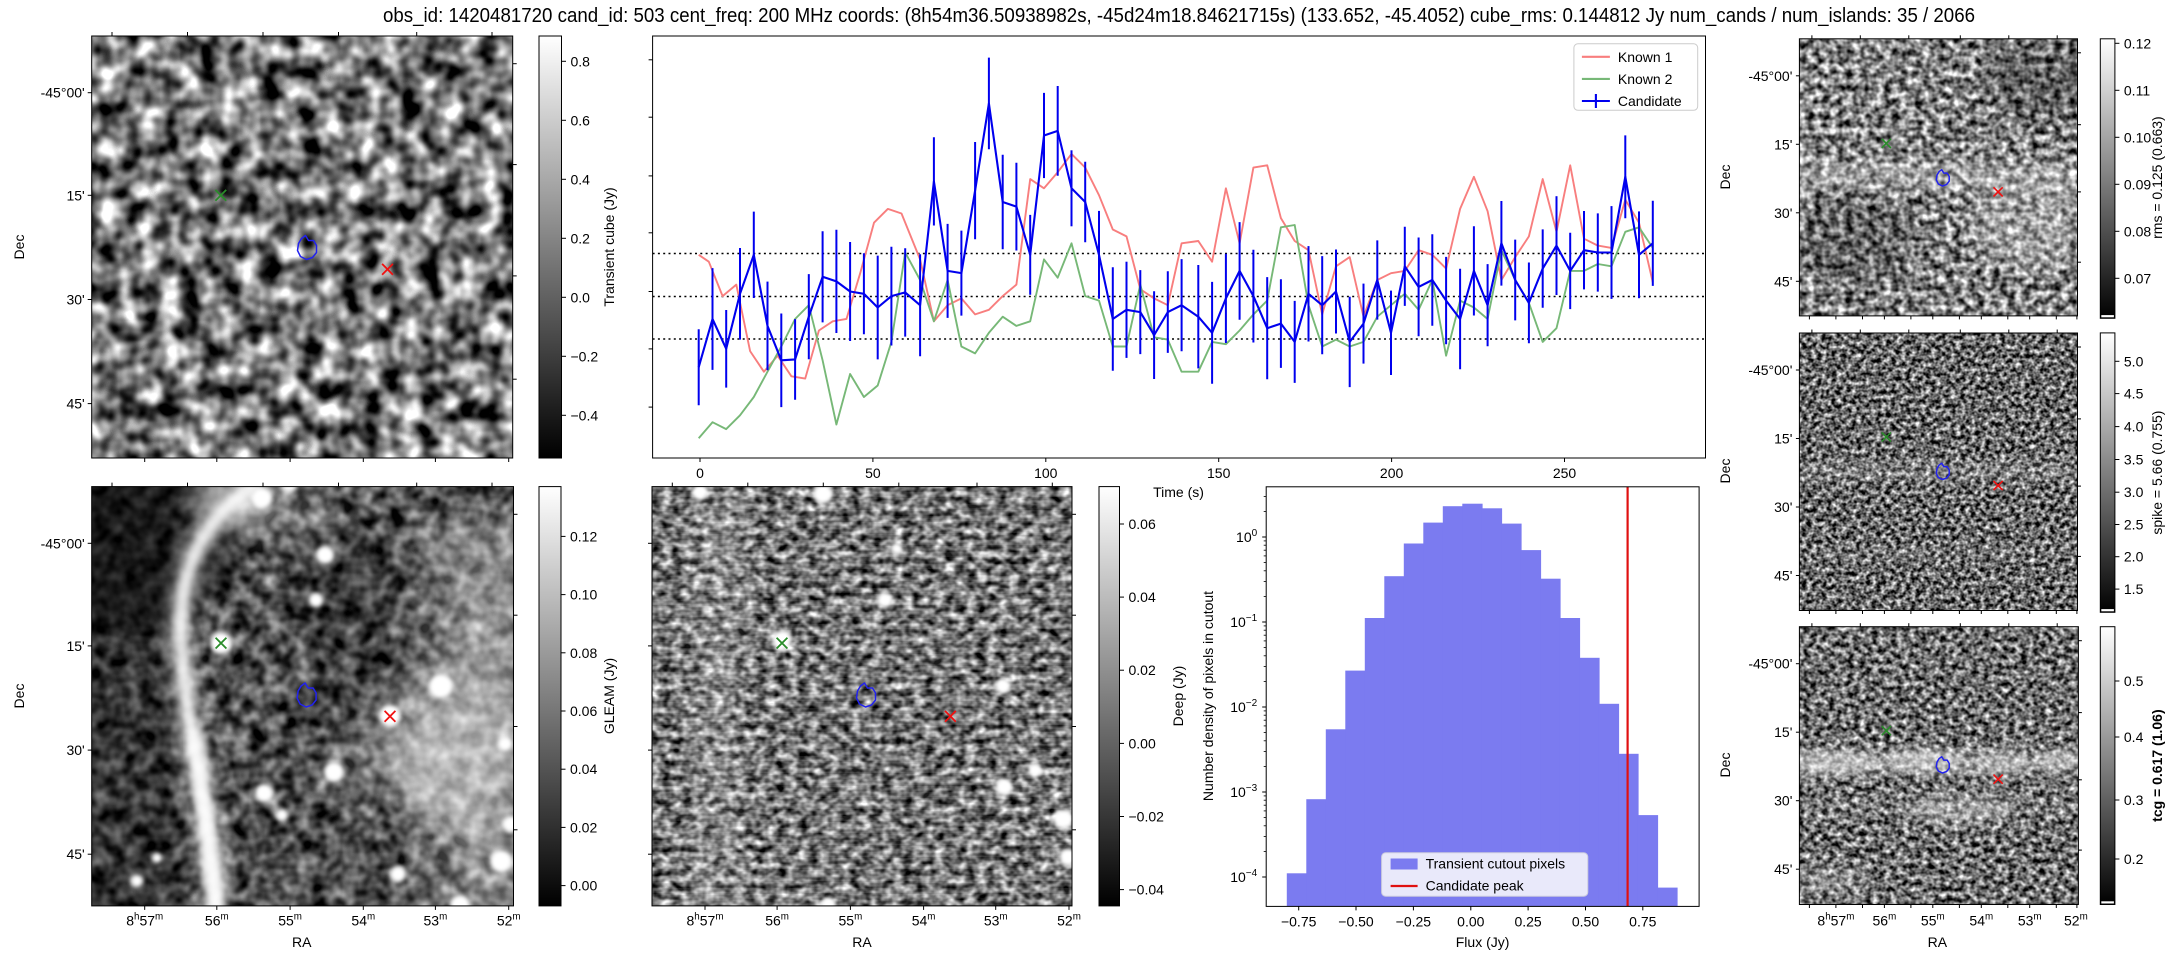 The width and height of the screenshot is (2184, 960). Describe the element at coordinates (1483, 942) in the screenshot. I see `svg-text: Flux (Jy)` at that location.